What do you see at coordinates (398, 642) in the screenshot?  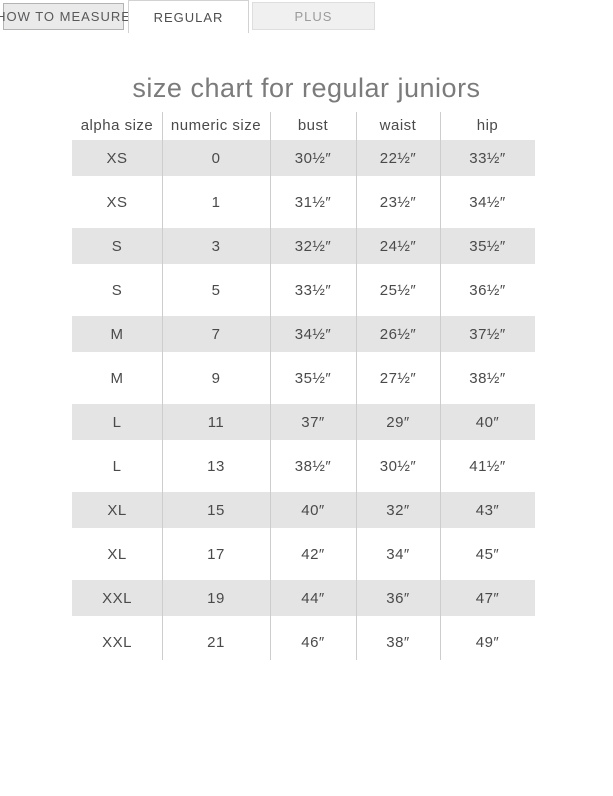 I see `table-cell: 38″` at bounding box center [398, 642].